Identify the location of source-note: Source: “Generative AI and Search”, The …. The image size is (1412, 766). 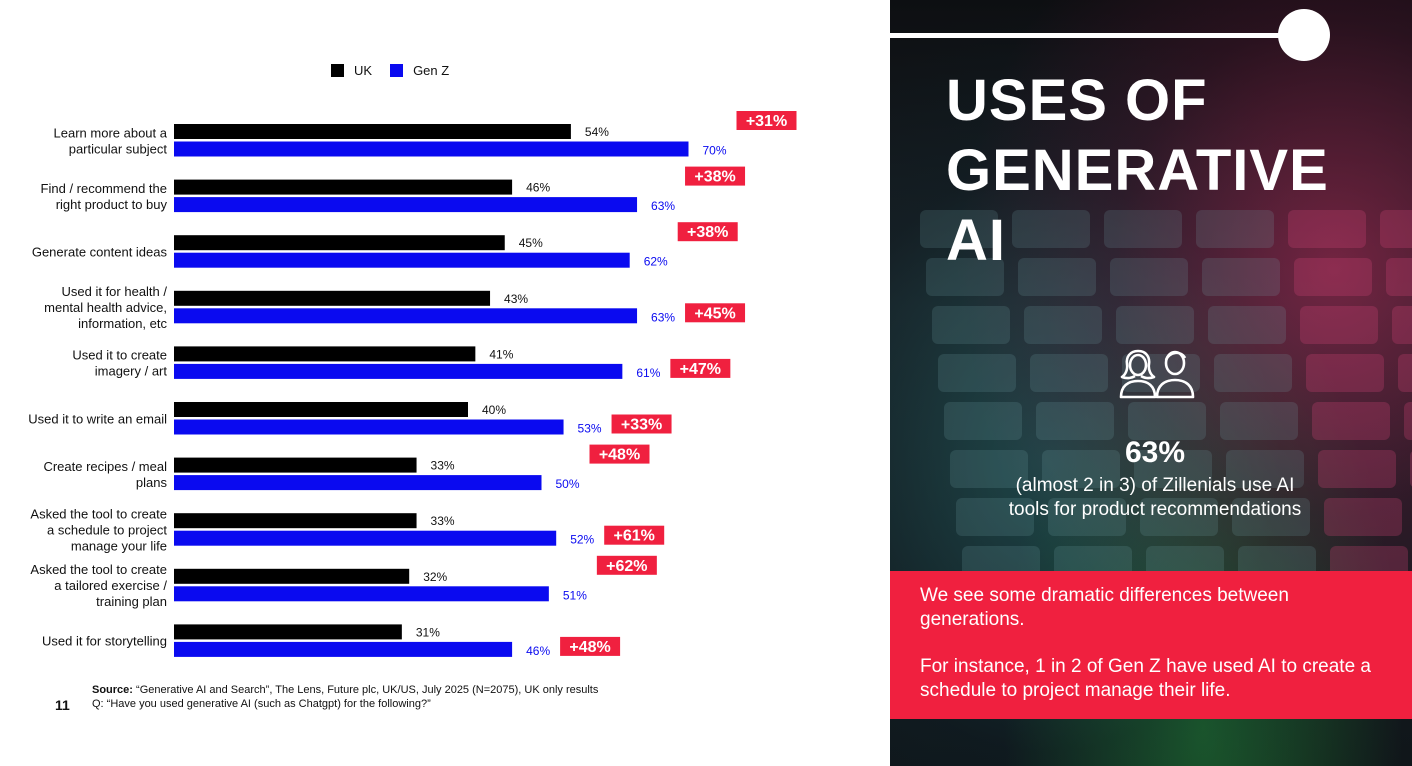
(372, 697).